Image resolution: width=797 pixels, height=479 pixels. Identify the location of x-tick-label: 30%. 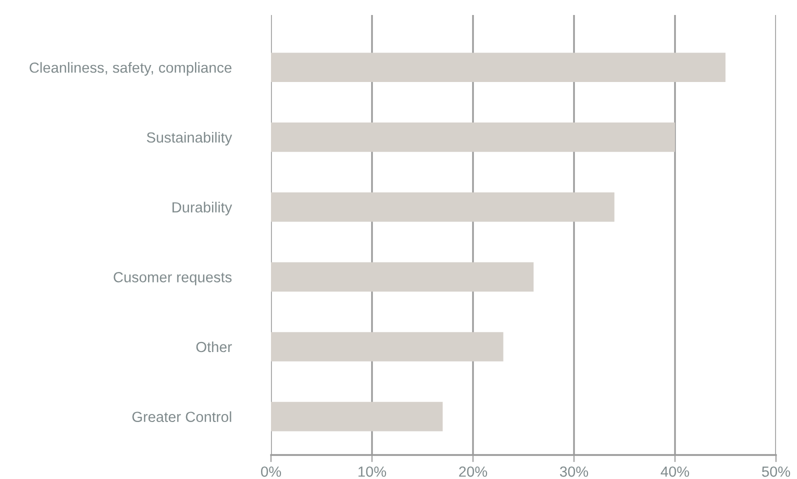
(574, 471).